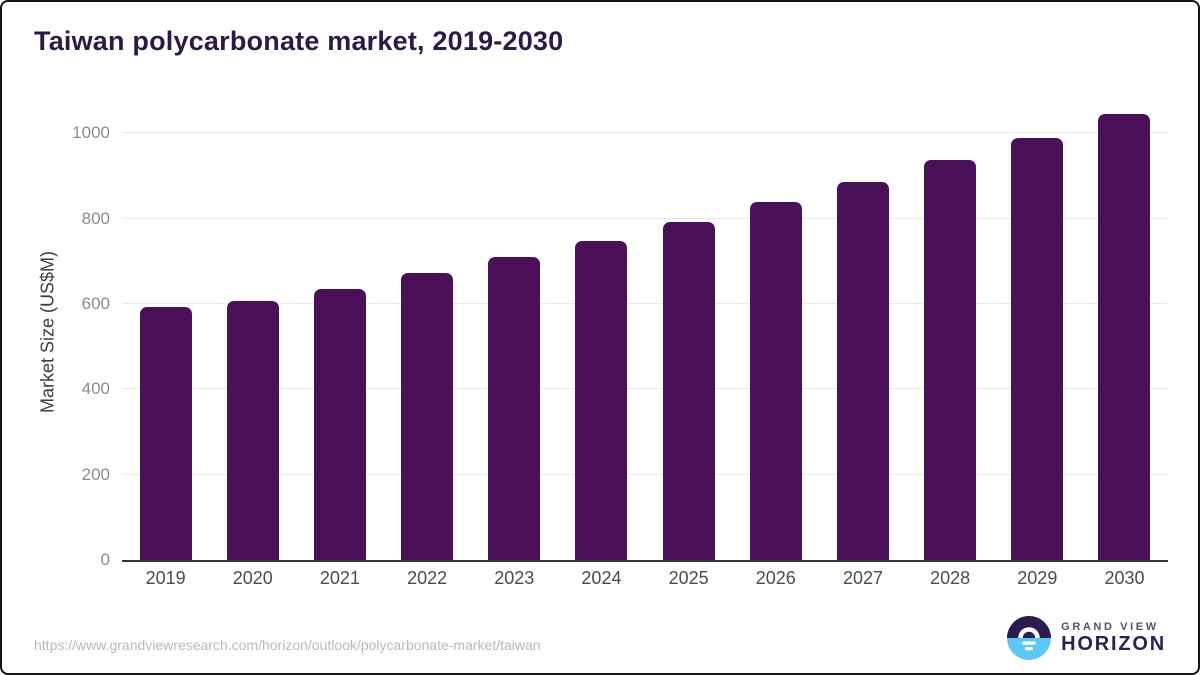 This screenshot has height=675, width=1200. Describe the element at coordinates (1113, 644) in the screenshot. I see `logo-horizon-label: HORIZON` at that location.